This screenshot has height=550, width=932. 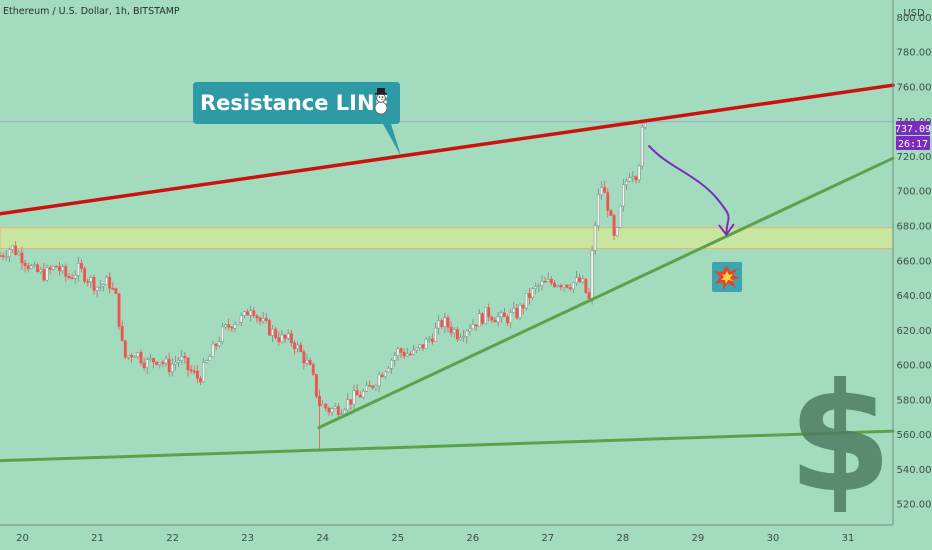 I want to click on date-tick-label: 25, so click(x=397, y=538).